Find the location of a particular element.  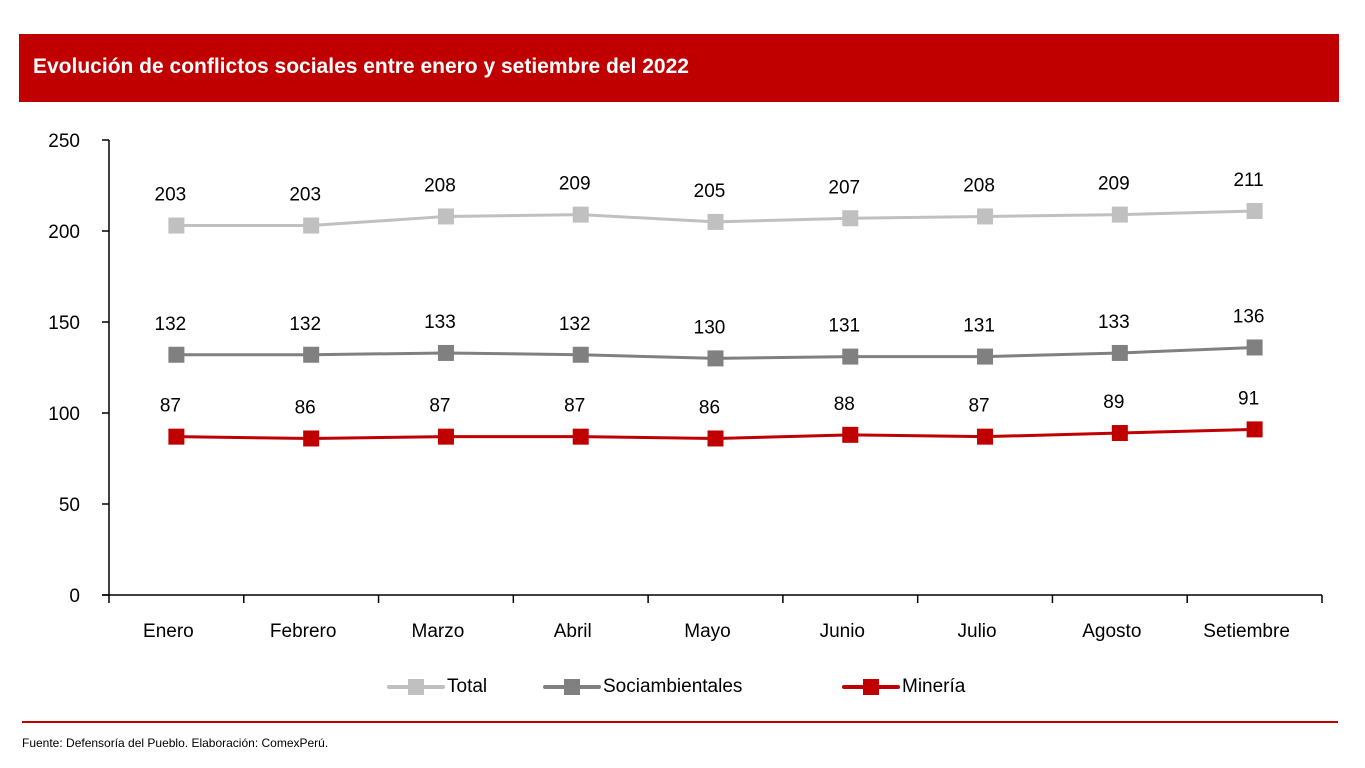

legend-label-total: Total is located at coordinates (467, 686).